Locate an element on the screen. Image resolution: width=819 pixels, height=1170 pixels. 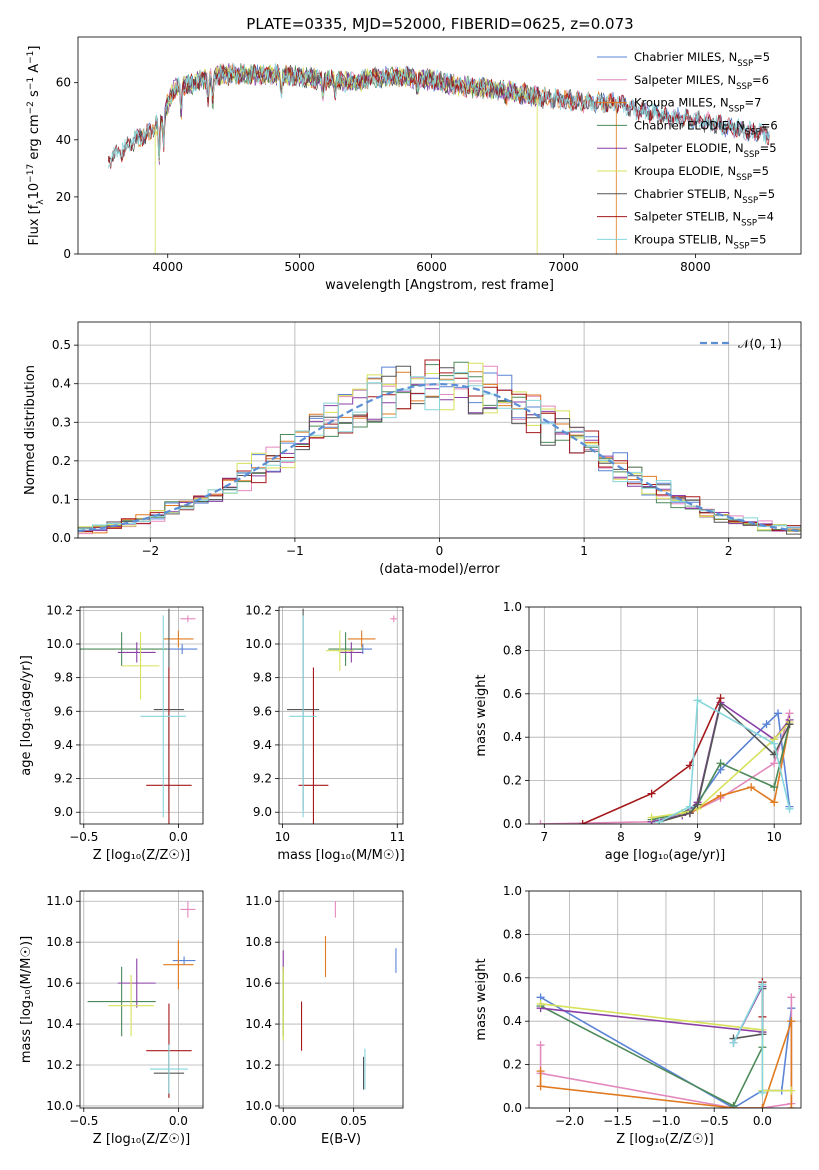
legend-label: Salpeter STELIB, NSSP=4 is located at coordinates (704, 219).